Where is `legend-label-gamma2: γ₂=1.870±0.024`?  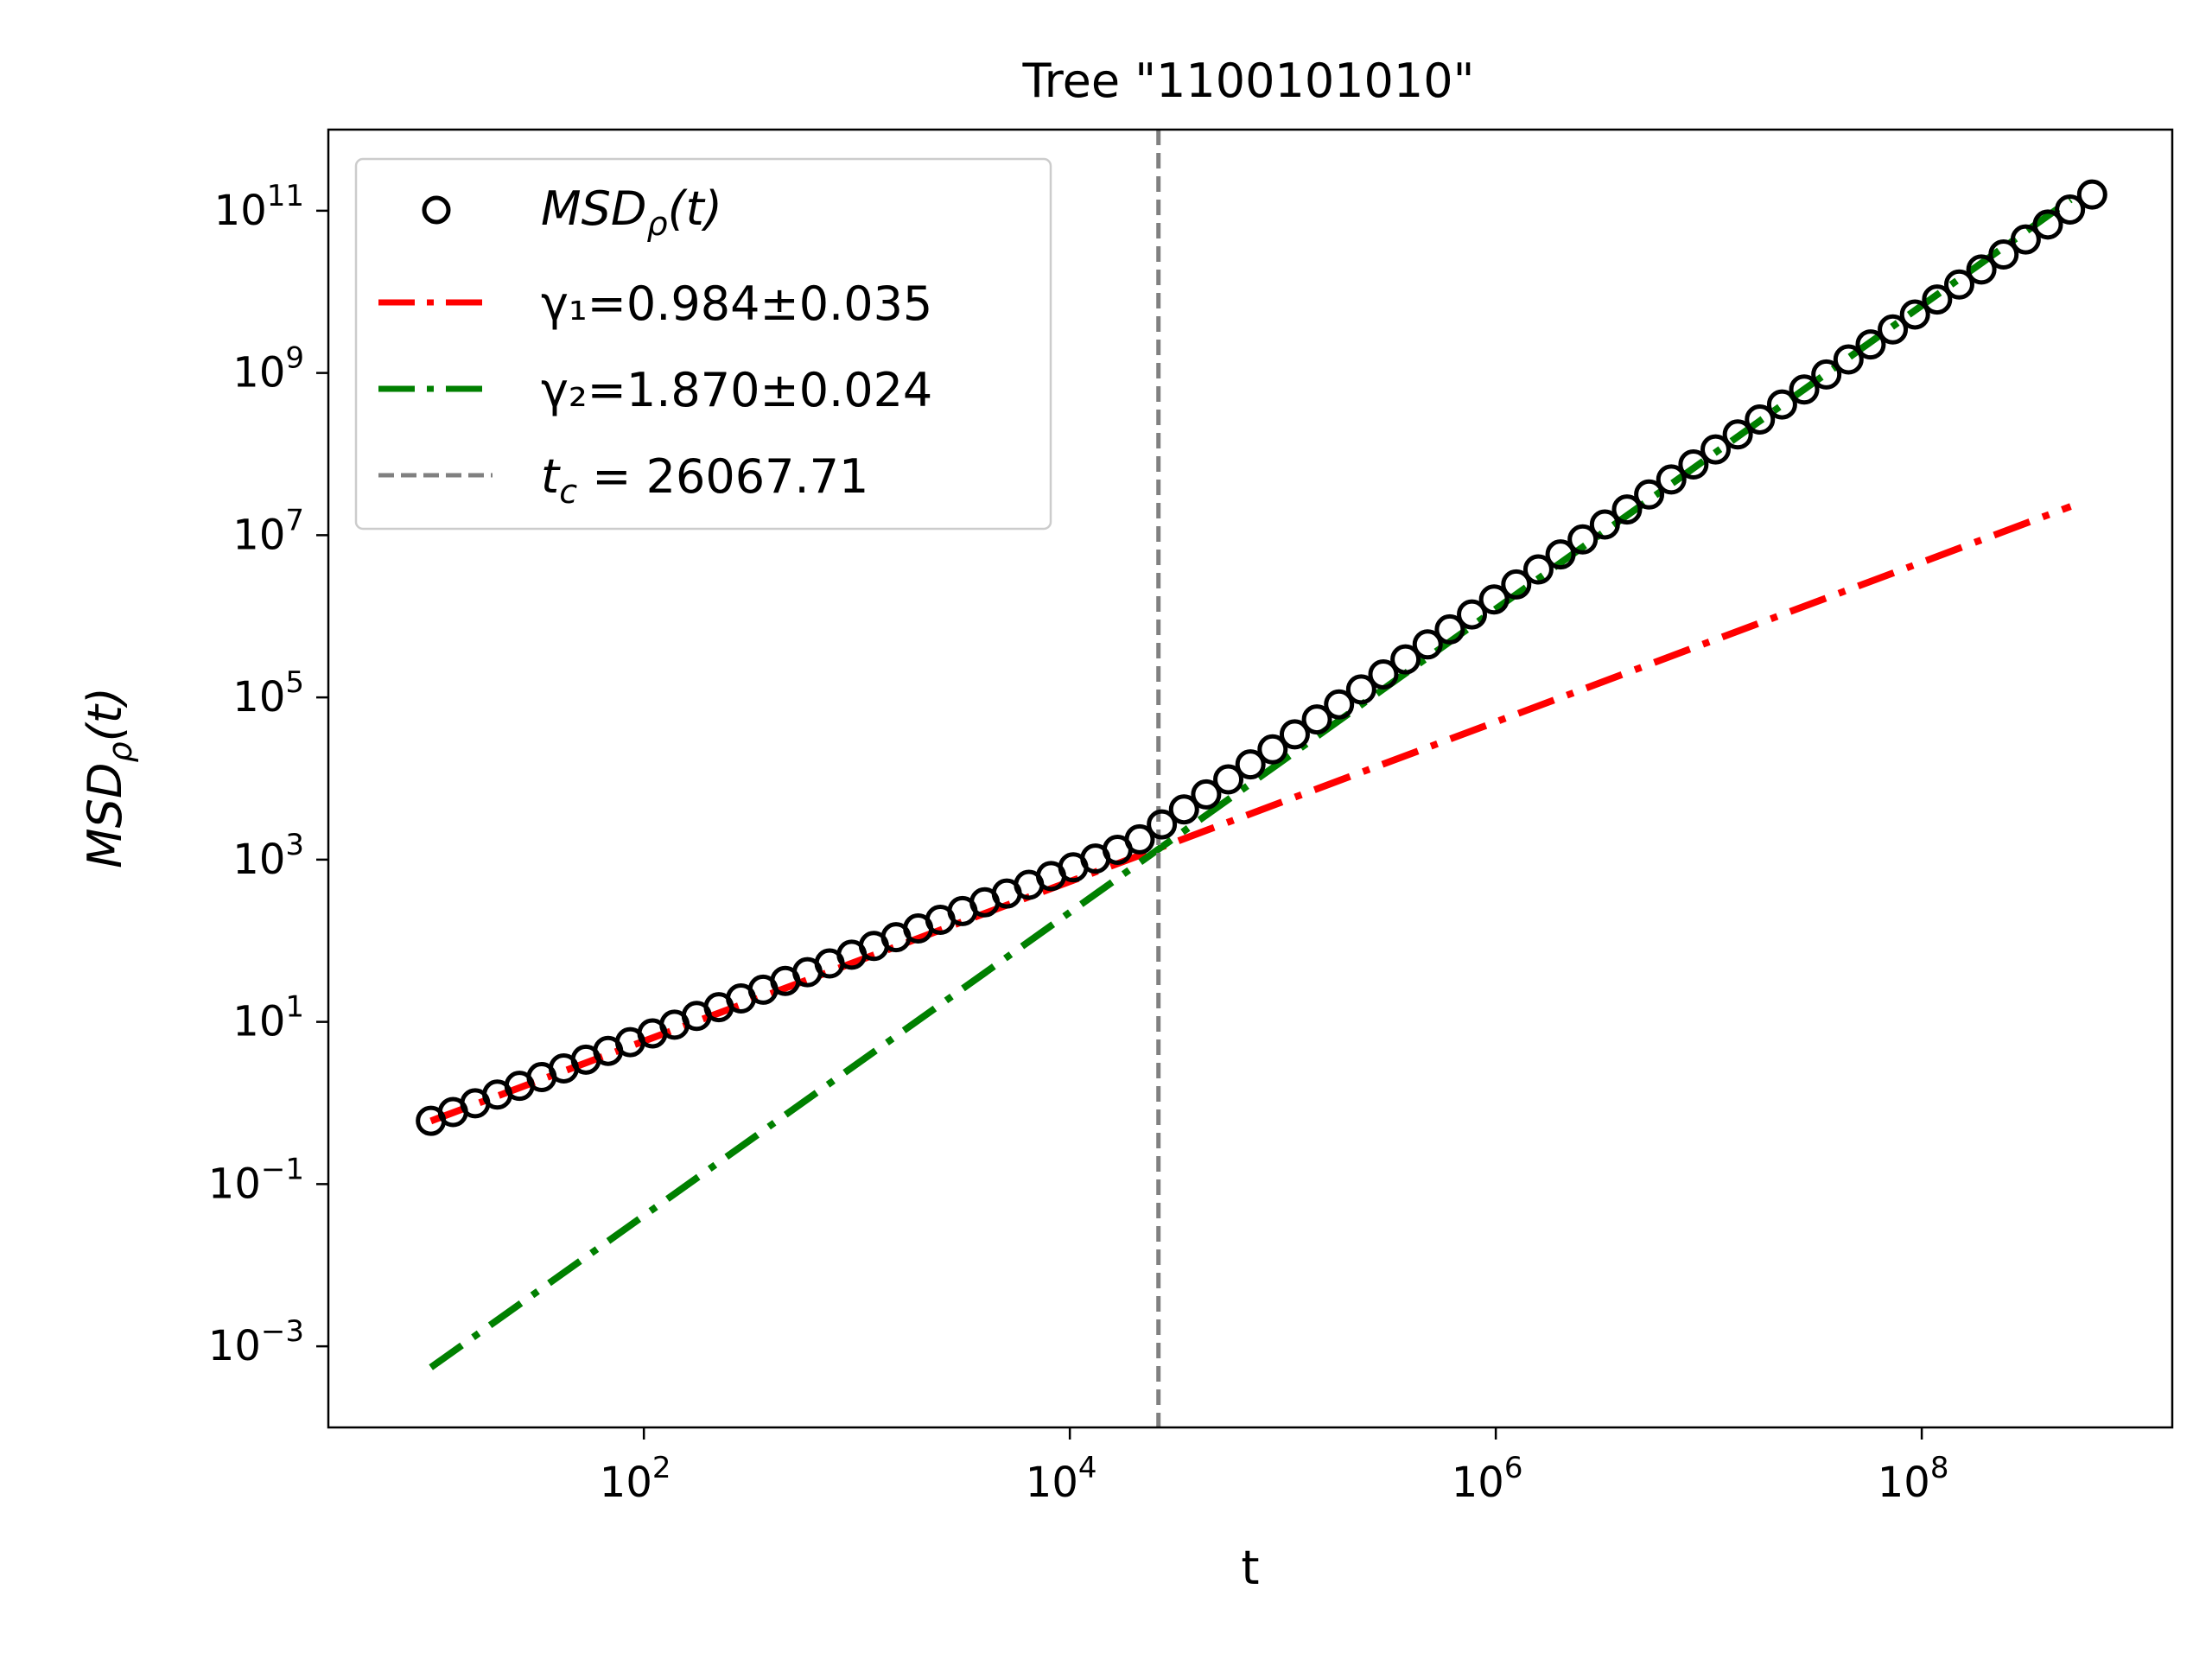 legend-label-gamma2: γ₂=1.870±0.024 is located at coordinates (736, 390).